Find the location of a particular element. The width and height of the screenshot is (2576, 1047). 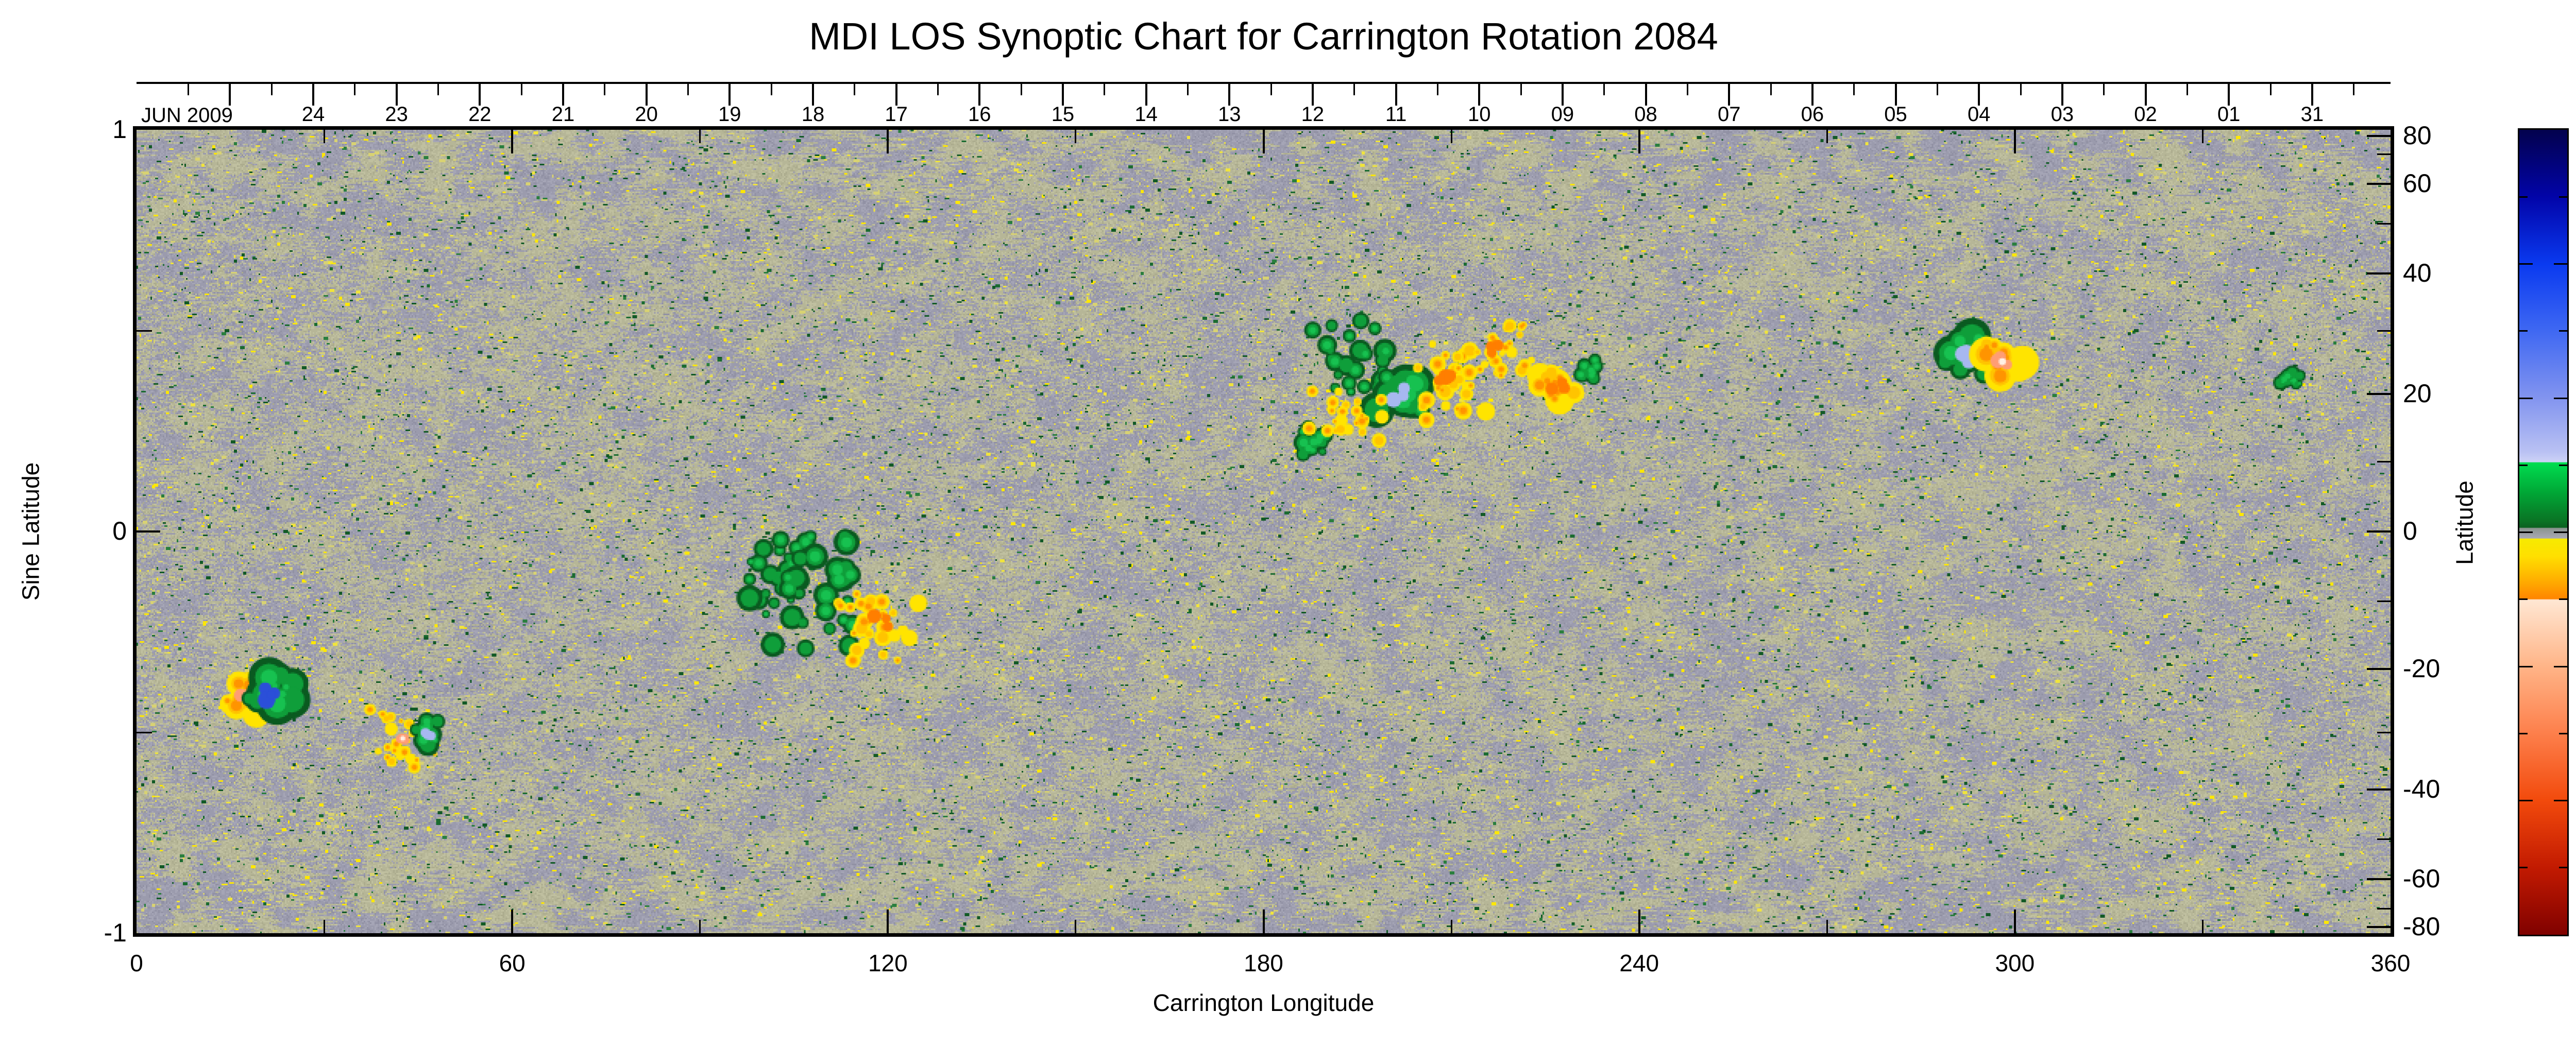

date-label: 17 is located at coordinates (896, 114).